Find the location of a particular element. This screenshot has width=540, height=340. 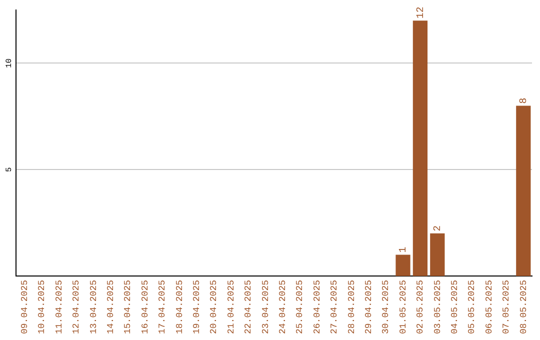

x-tick-label: 24.04.2025 is located at coordinates (283, 307).